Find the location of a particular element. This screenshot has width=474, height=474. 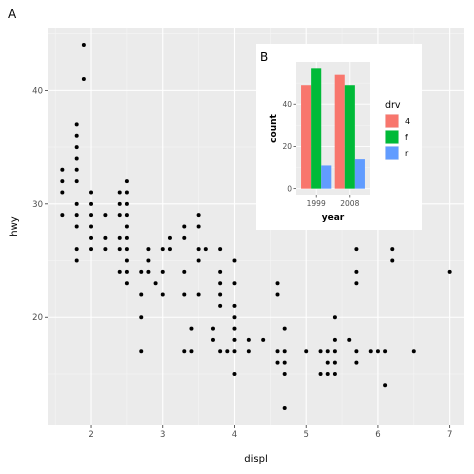

panel-a-x-axis-title: displ is located at coordinates (255, 459).